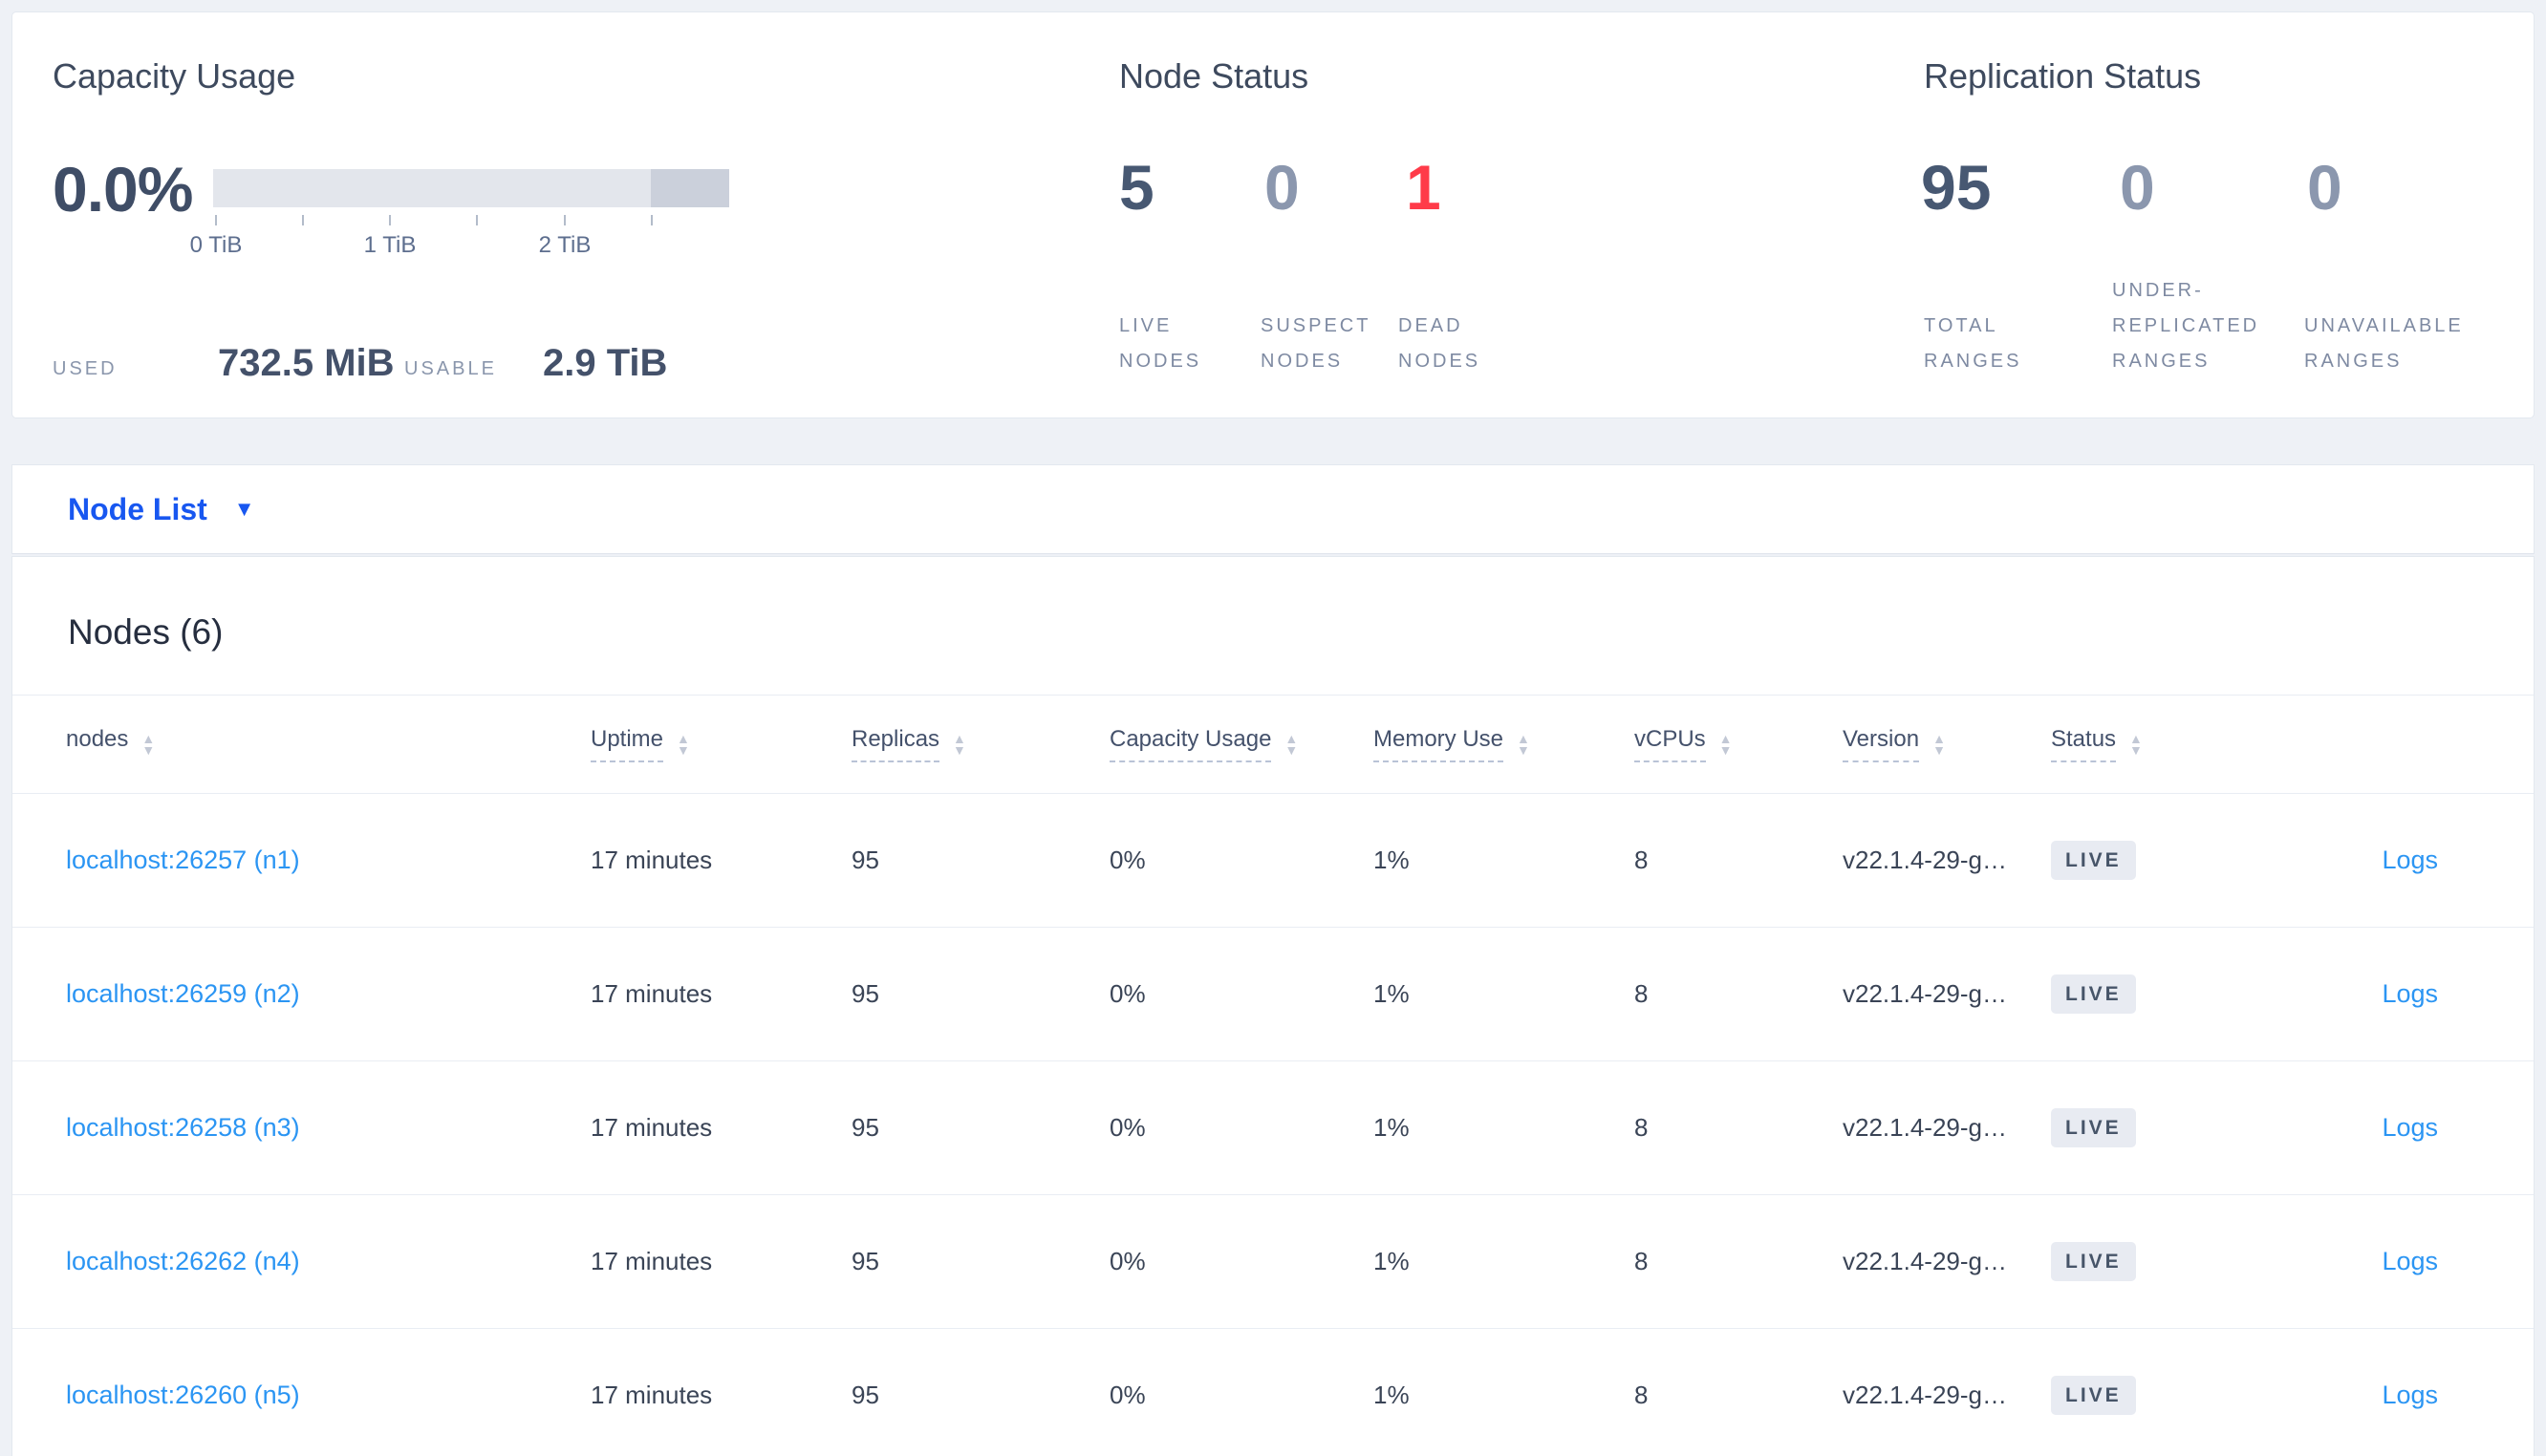 The height and width of the screenshot is (1456, 2546). Describe the element at coordinates (390, 245) in the screenshot. I see `capacity-tick-label: 1 TiB` at that location.